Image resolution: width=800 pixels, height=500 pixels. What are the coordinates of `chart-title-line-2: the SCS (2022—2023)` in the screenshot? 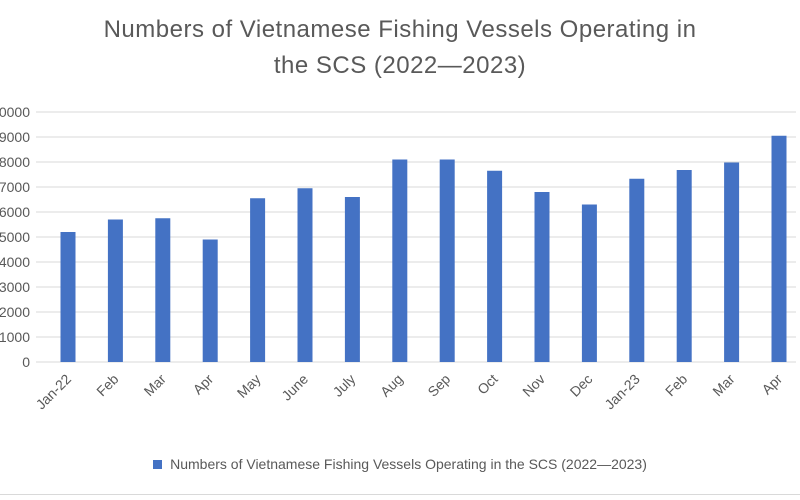 It's located at (400, 65).